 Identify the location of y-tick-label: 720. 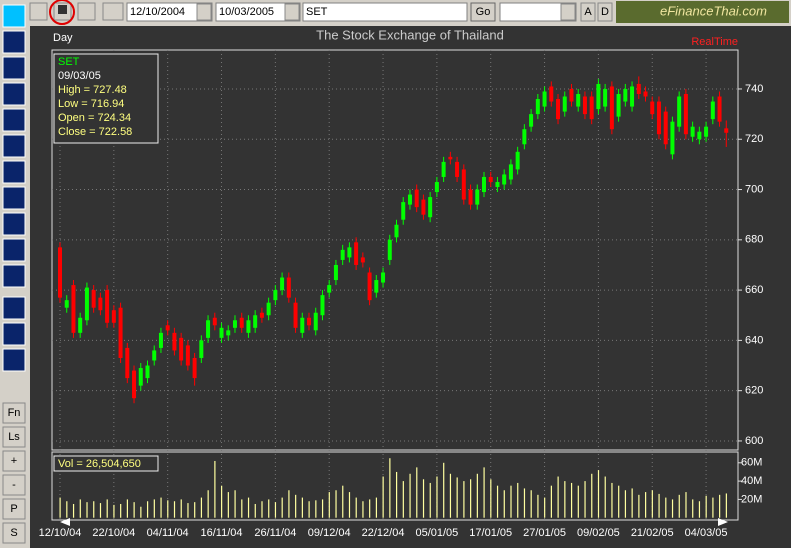
(754, 139).